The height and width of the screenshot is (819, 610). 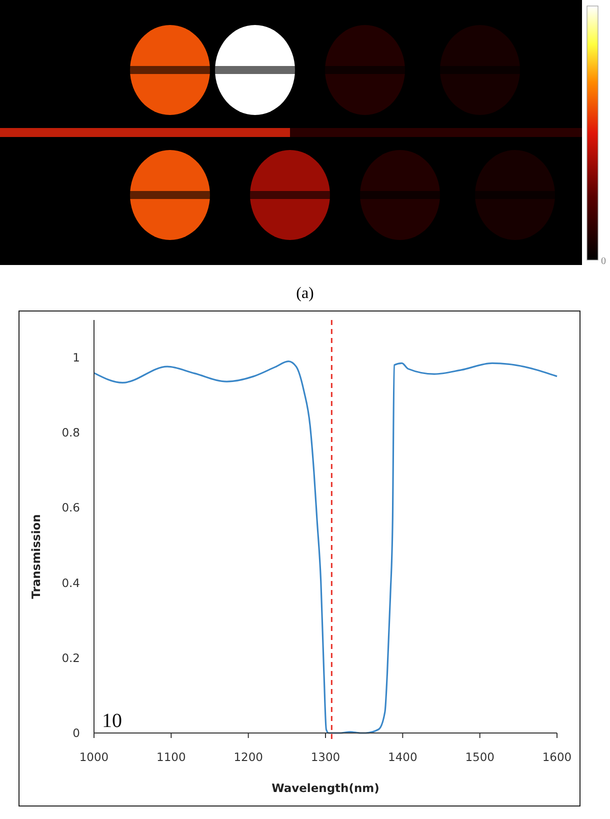 What do you see at coordinates (76, 733) in the screenshot?
I see `y-tick-label: 0` at bounding box center [76, 733].